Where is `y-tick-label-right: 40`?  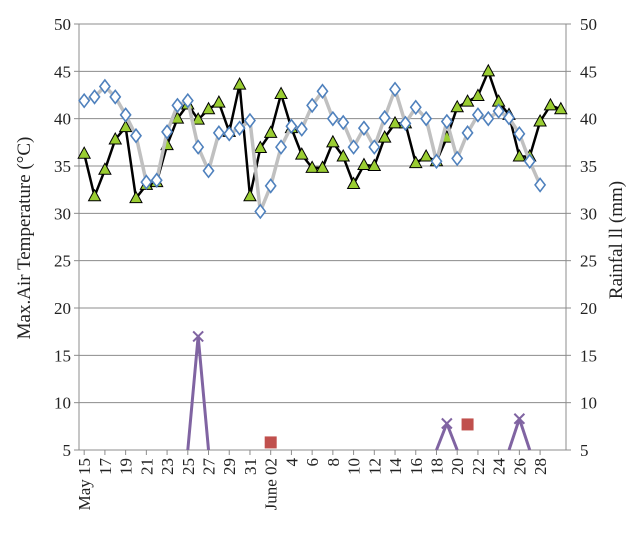
y-tick-label-right: 40 is located at coordinates (588, 119).